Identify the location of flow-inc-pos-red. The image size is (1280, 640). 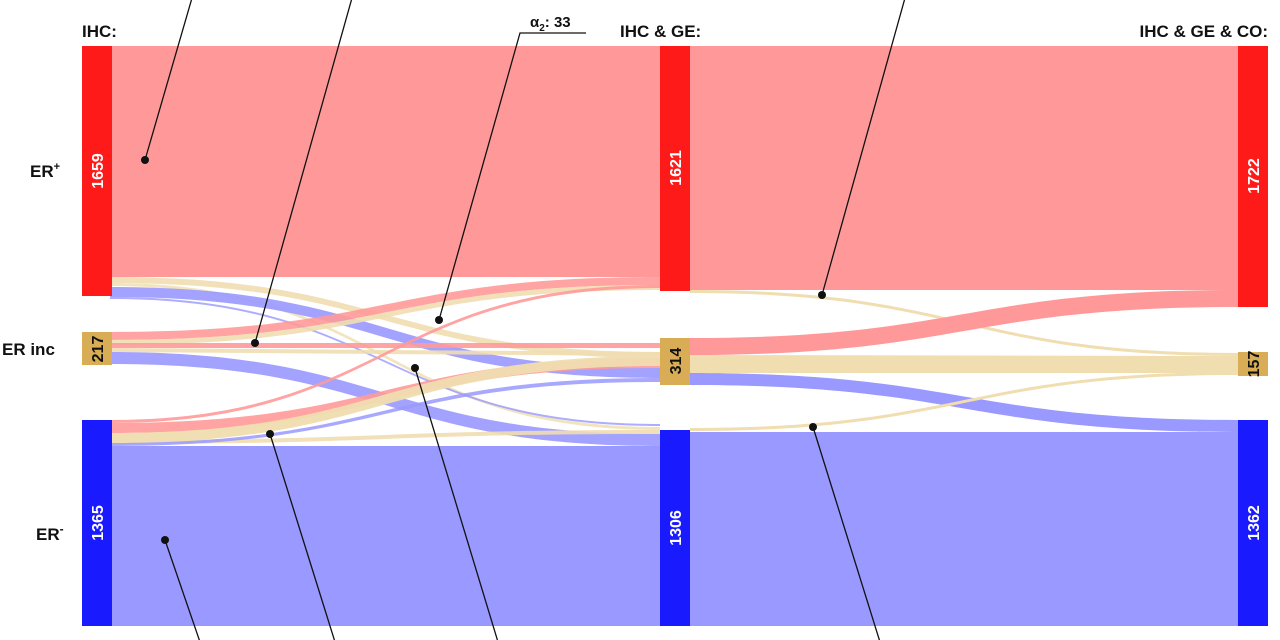
(385, 308).